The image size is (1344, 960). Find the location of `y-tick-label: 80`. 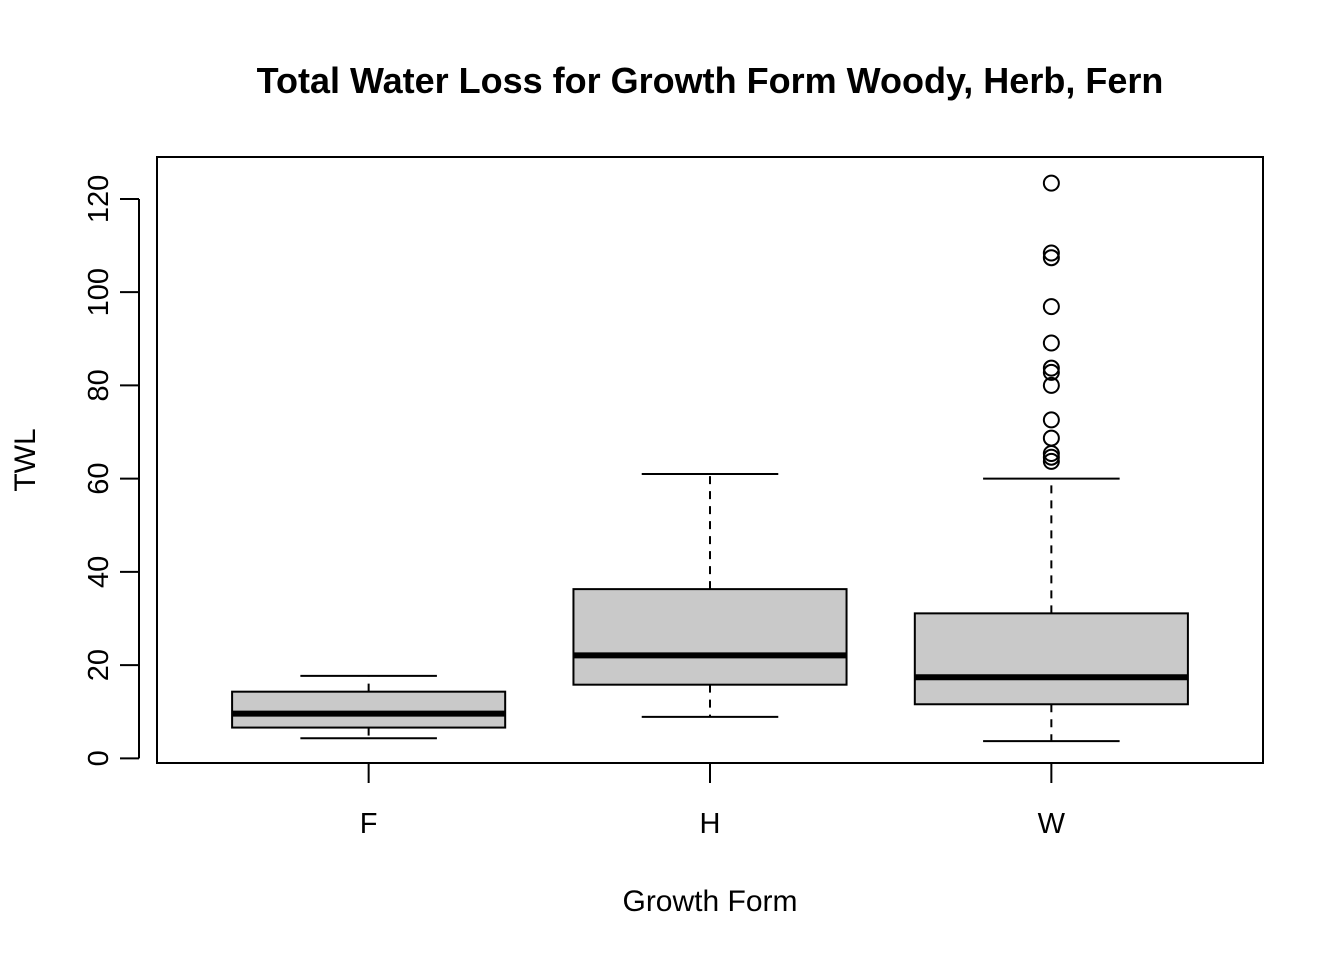

y-tick-label: 80 is located at coordinates (99, 385).